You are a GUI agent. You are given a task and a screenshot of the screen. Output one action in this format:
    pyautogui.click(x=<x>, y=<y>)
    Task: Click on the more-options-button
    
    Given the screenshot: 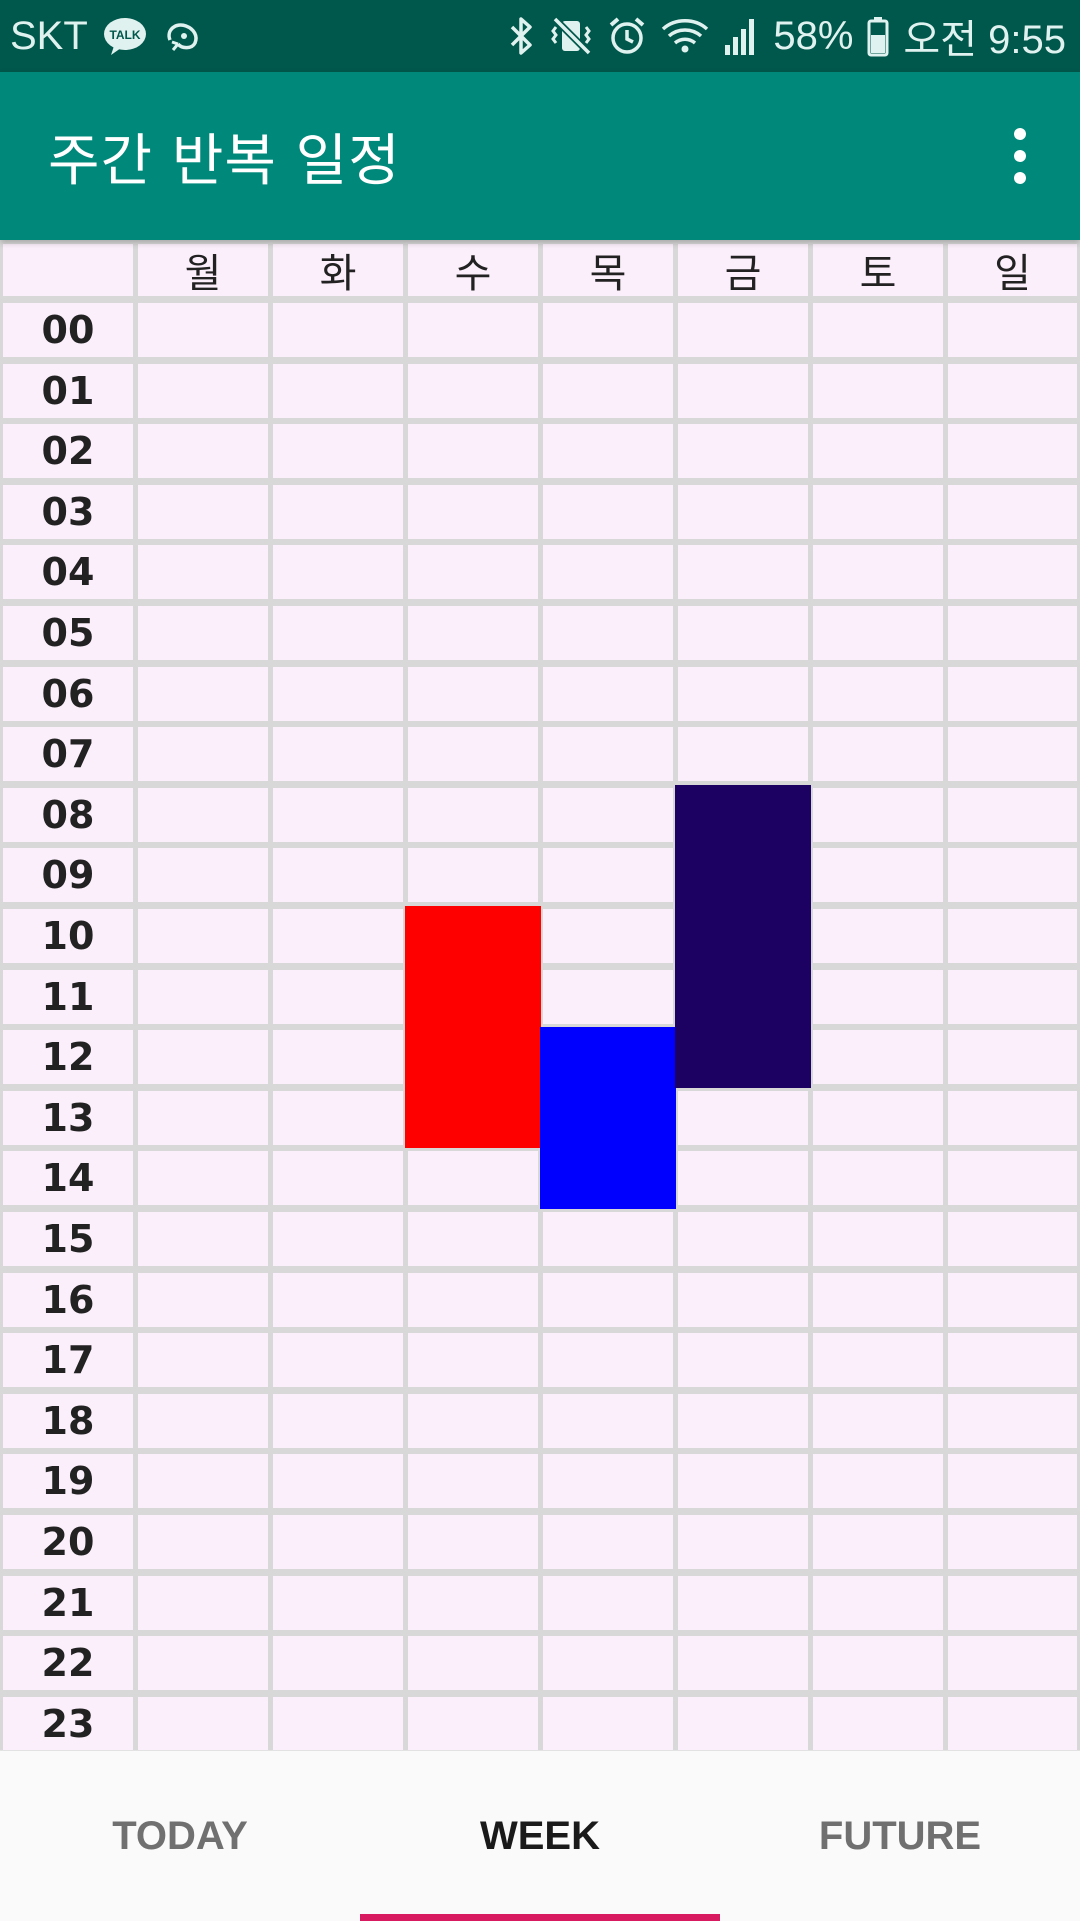 What is the action you would take?
    pyautogui.click(x=1020, y=156)
    